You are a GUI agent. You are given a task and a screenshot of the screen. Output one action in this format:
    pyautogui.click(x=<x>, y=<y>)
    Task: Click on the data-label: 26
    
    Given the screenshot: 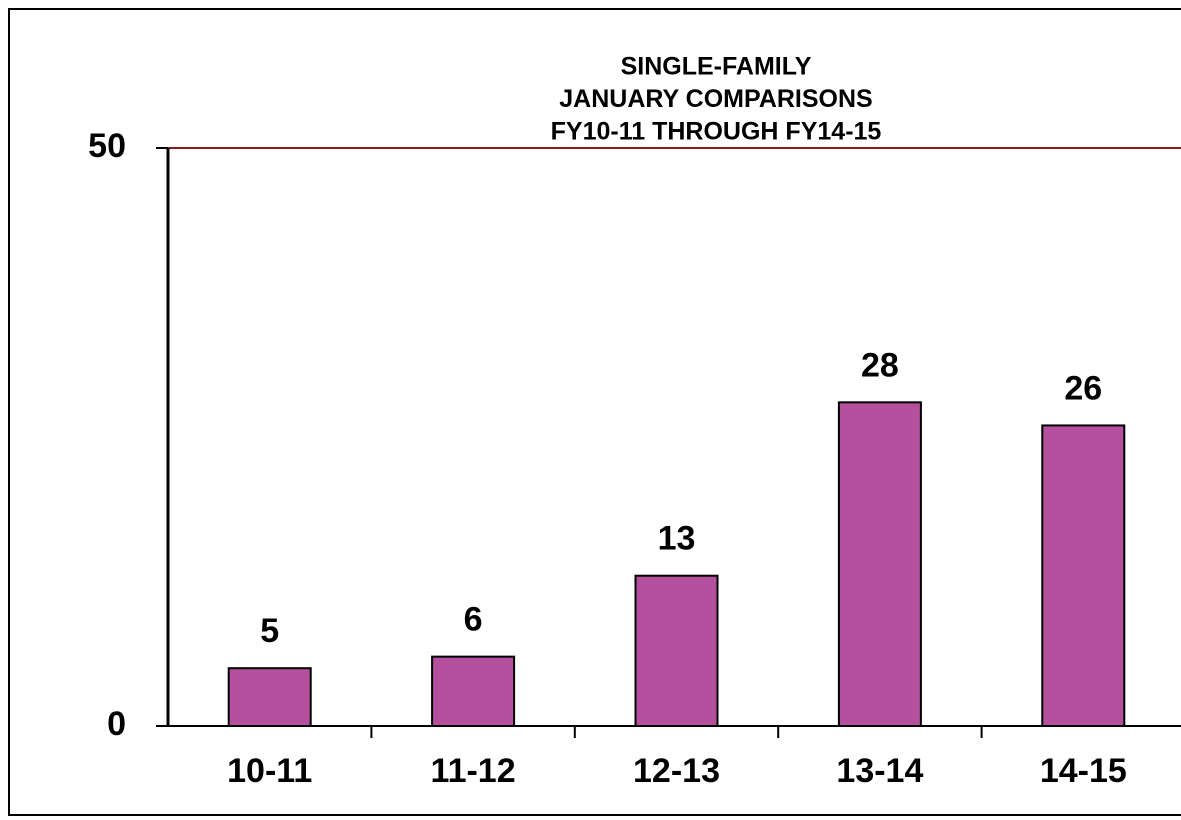 What is the action you would take?
    pyautogui.click(x=1083, y=388)
    